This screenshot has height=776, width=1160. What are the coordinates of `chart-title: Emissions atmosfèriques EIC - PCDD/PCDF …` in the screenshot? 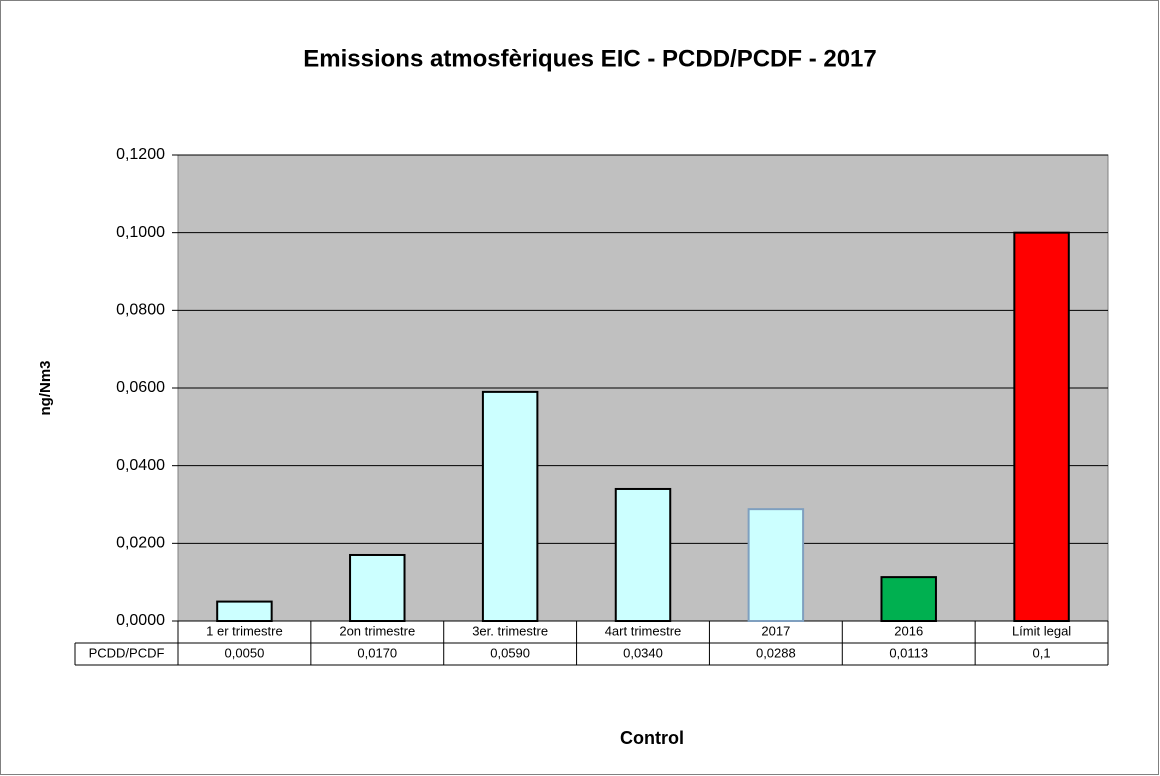 It's located at (590, 58).